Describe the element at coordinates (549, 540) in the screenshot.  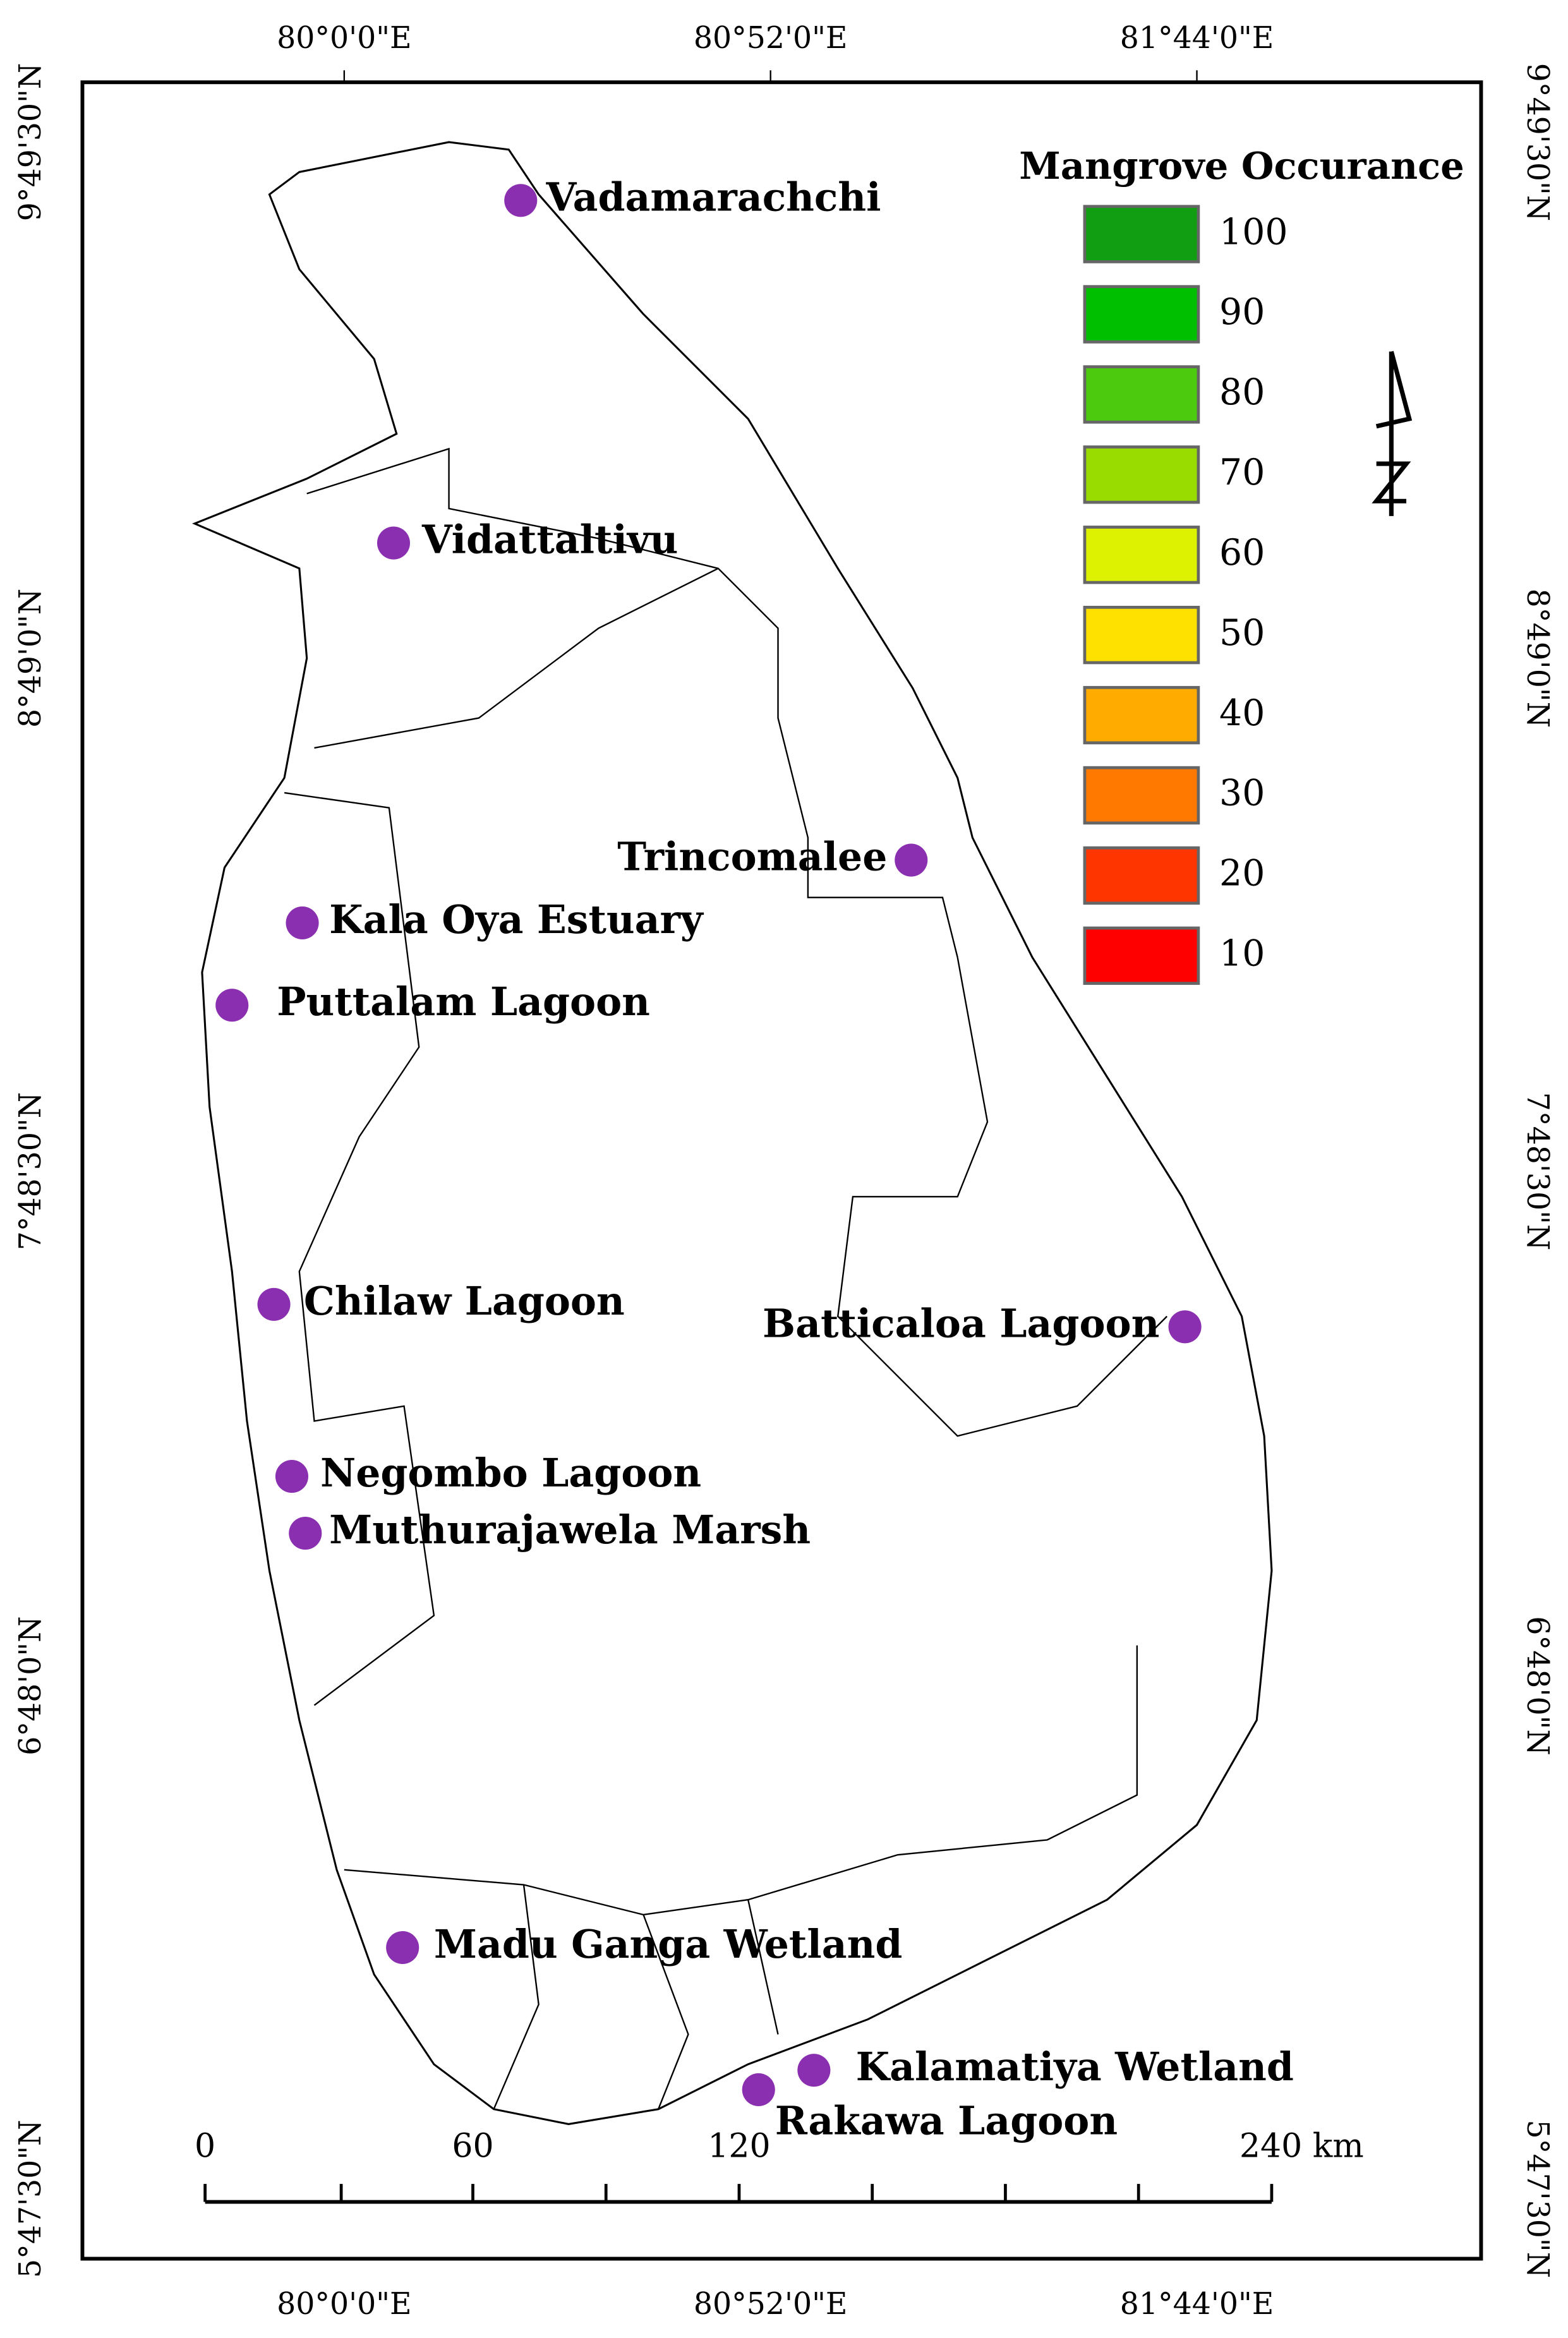
I see `site-label: Vidattaltivu` at that location.